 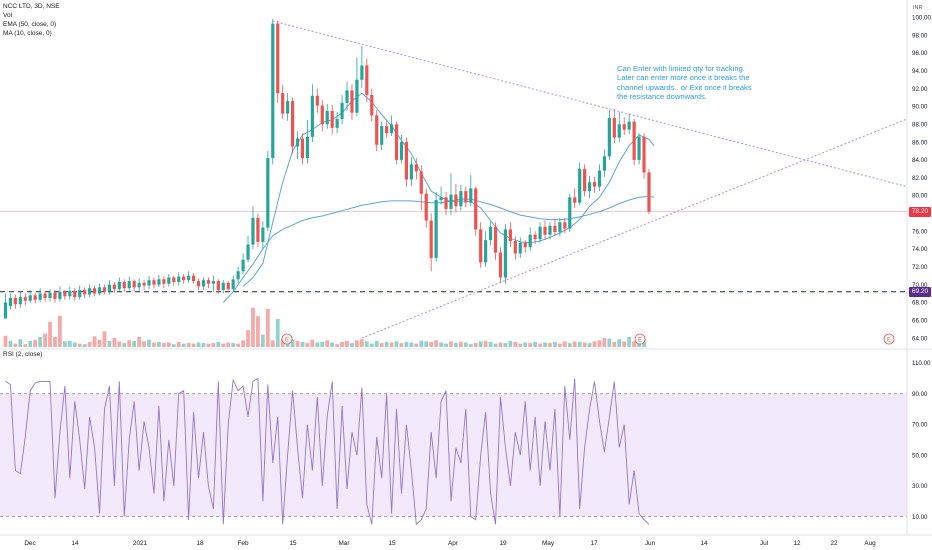 What do you see at coordinates (797, 543) in the screenshot?
I see `x-tick-label: 12` at bounding box center [797, 543].